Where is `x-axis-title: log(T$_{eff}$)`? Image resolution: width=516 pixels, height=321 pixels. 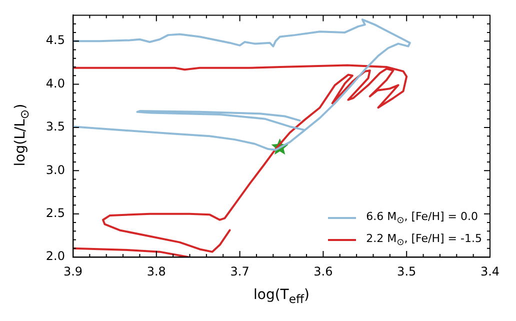
x-axis-title: log(T$_{eff}$) is located at coordinates (281, 296).